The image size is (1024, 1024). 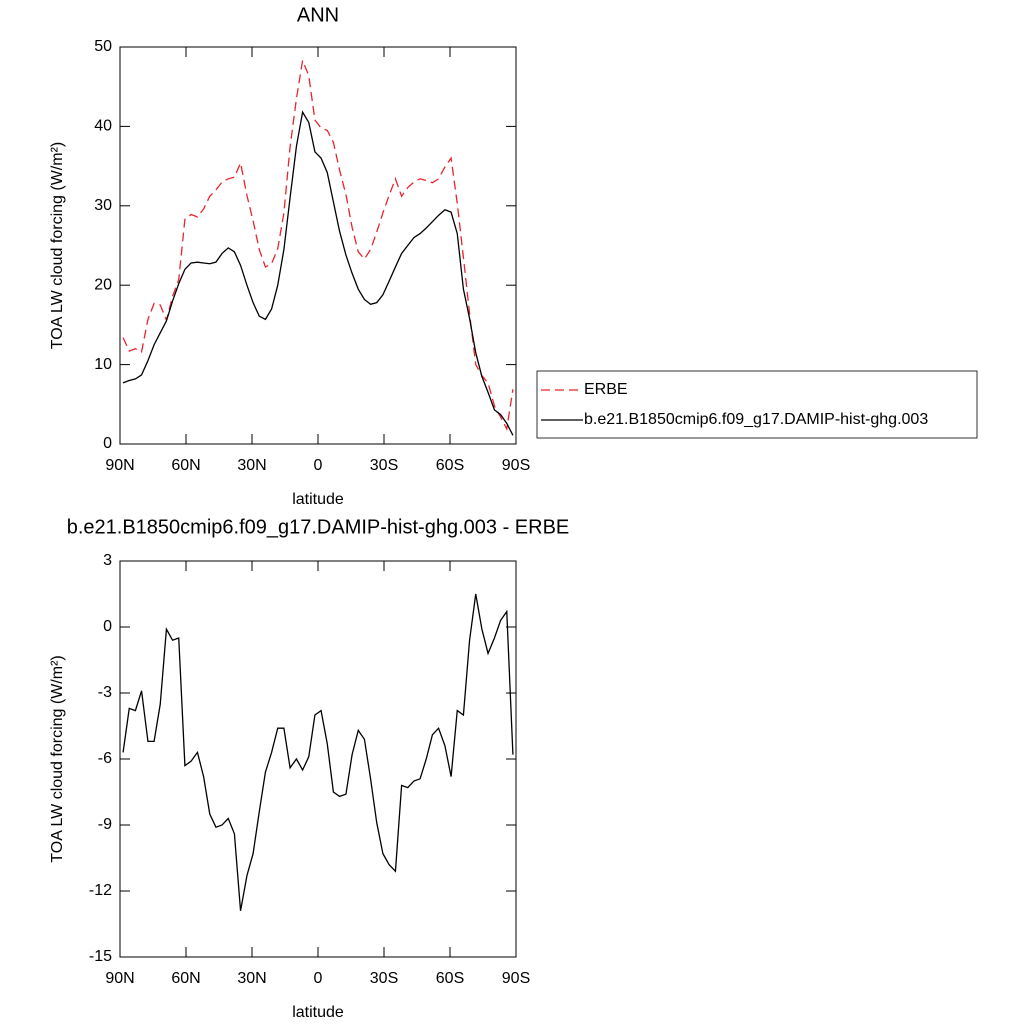 I want to click on y-tick-label: -3, so click(x=105, y=692).